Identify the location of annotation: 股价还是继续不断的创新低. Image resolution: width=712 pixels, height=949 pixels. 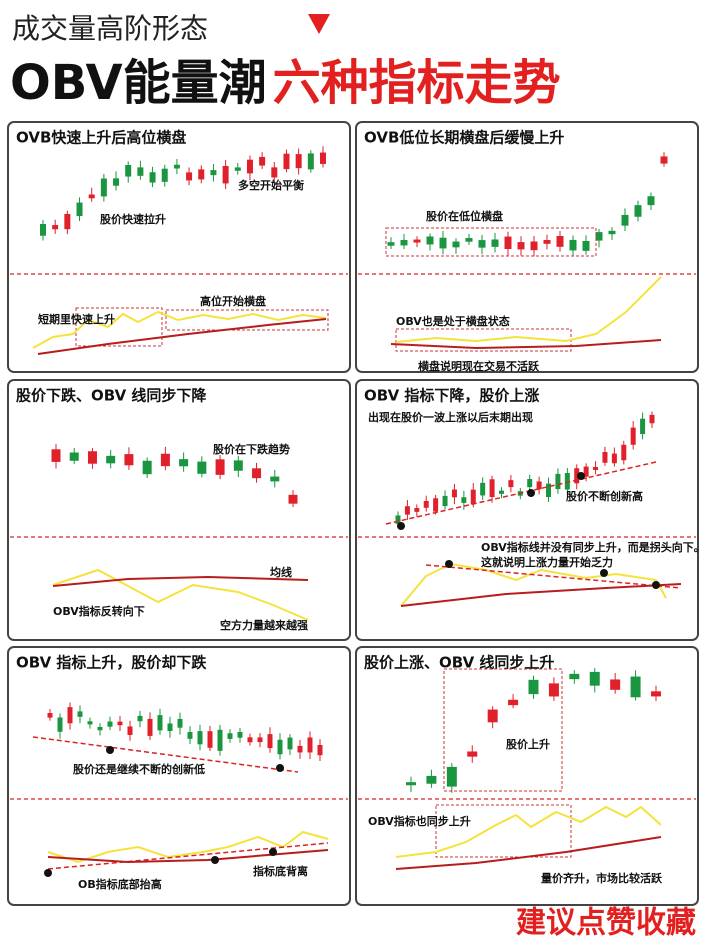
(139, 769).